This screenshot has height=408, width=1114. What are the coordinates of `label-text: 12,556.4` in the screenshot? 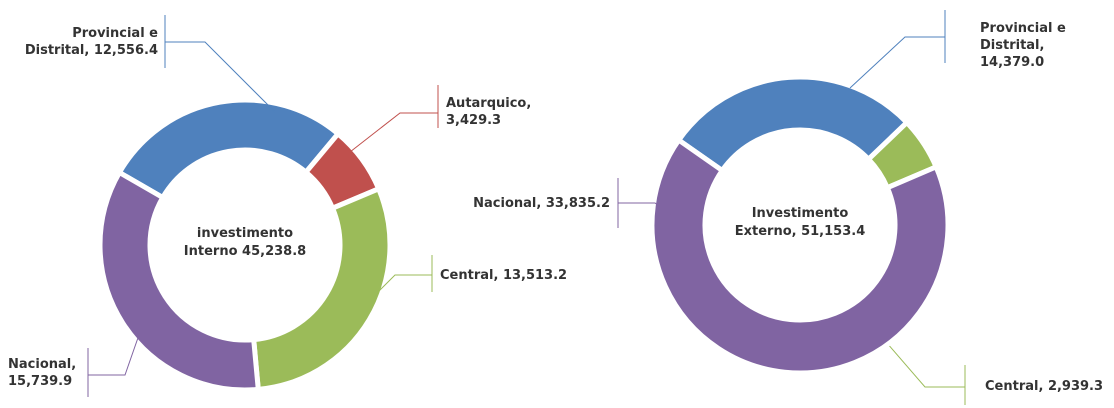 It's located at (125, 50).